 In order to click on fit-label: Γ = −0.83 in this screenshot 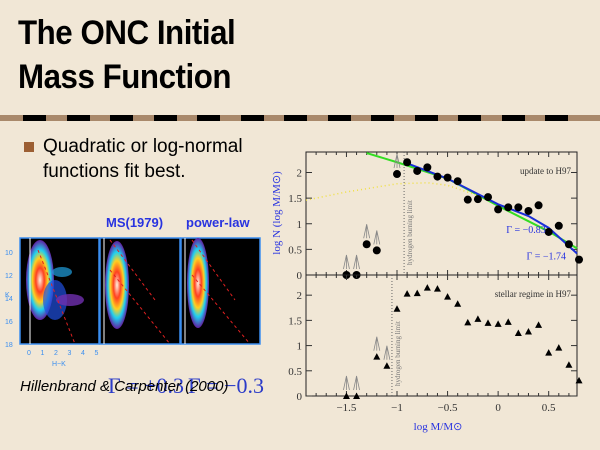, I will do `click(526, 230)`.